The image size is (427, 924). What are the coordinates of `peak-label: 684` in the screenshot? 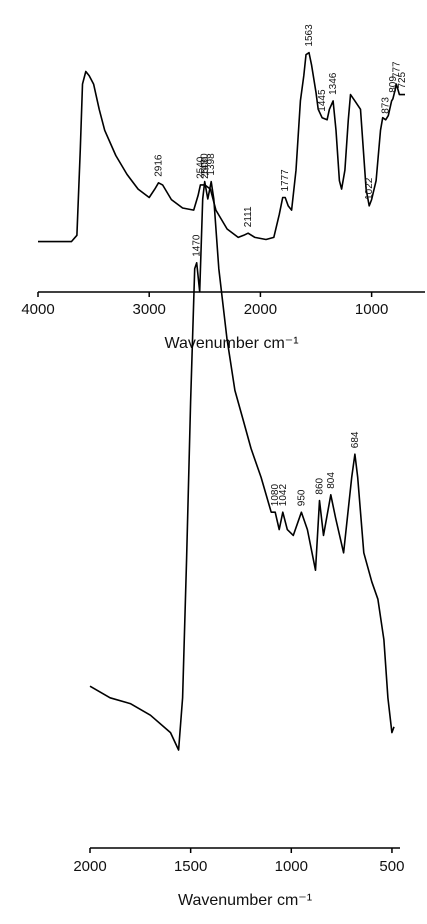 It's located at (355, 439).